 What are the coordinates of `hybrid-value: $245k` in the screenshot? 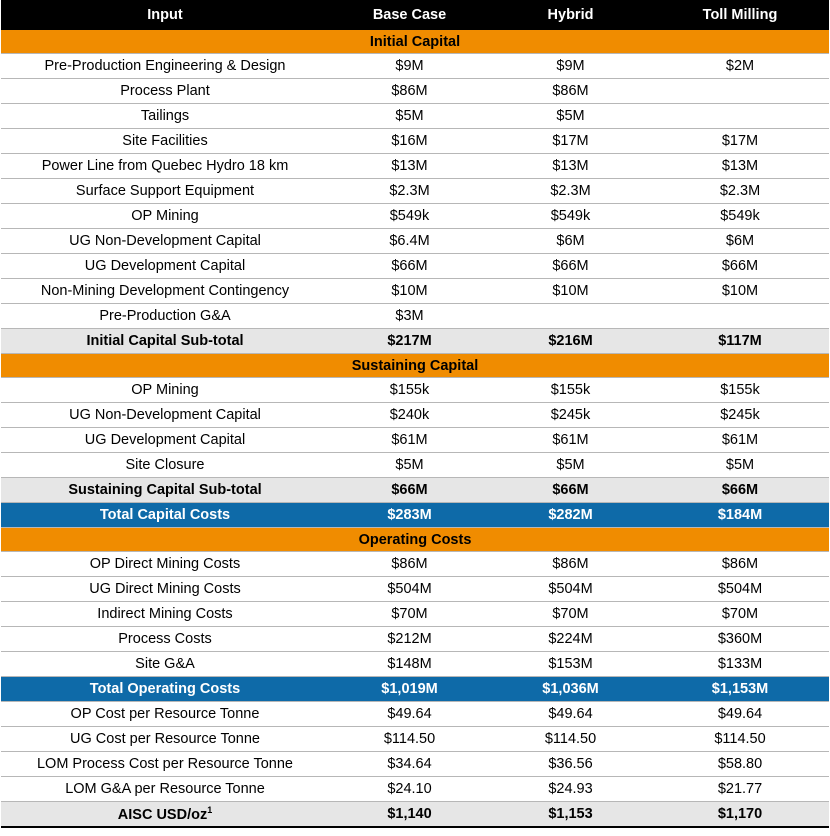 It's located at (570, 415).